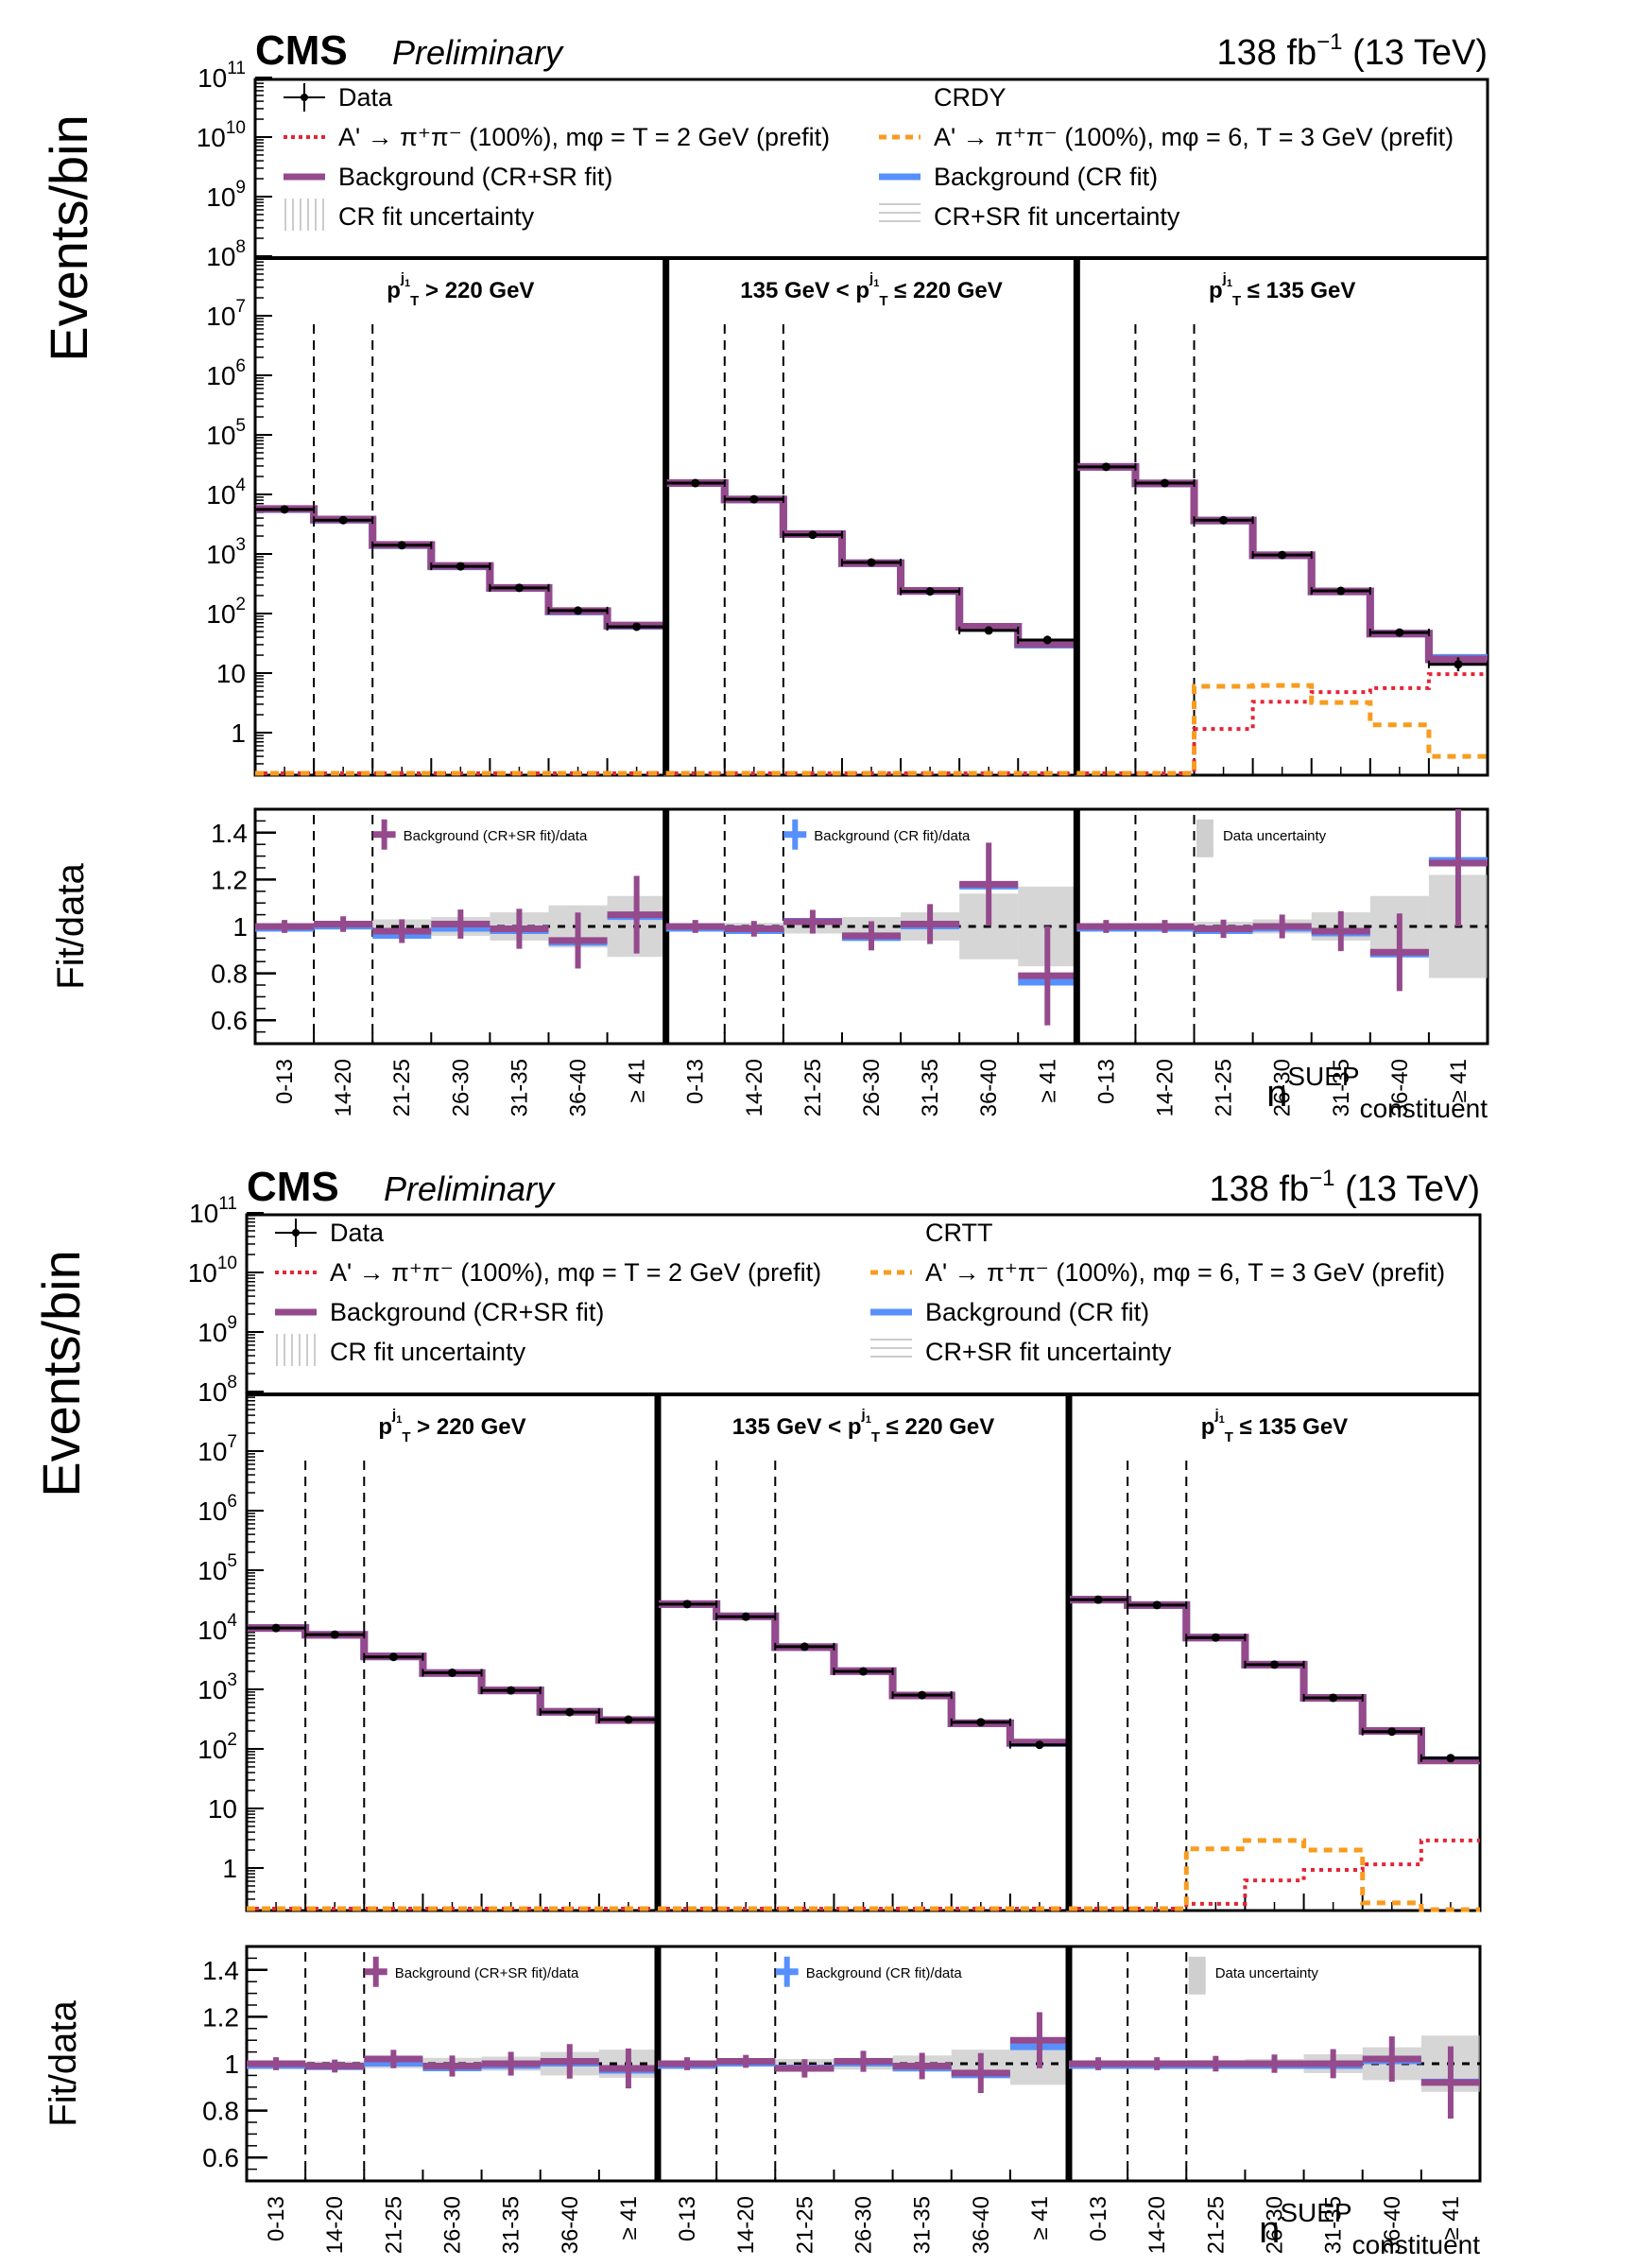 The height and width of the screenshot is (2266, 1652). I want to click on legend-data-dot, so click(304, 97).